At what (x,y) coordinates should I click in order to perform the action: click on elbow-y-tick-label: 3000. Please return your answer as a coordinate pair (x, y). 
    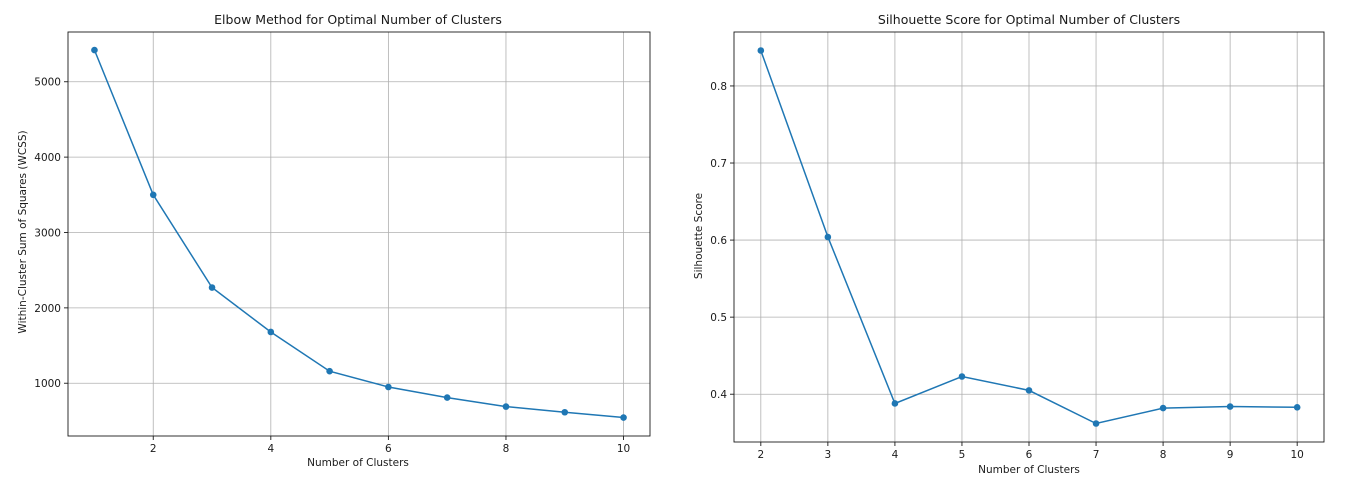
    Looking at the image, I should click on (47, 233).